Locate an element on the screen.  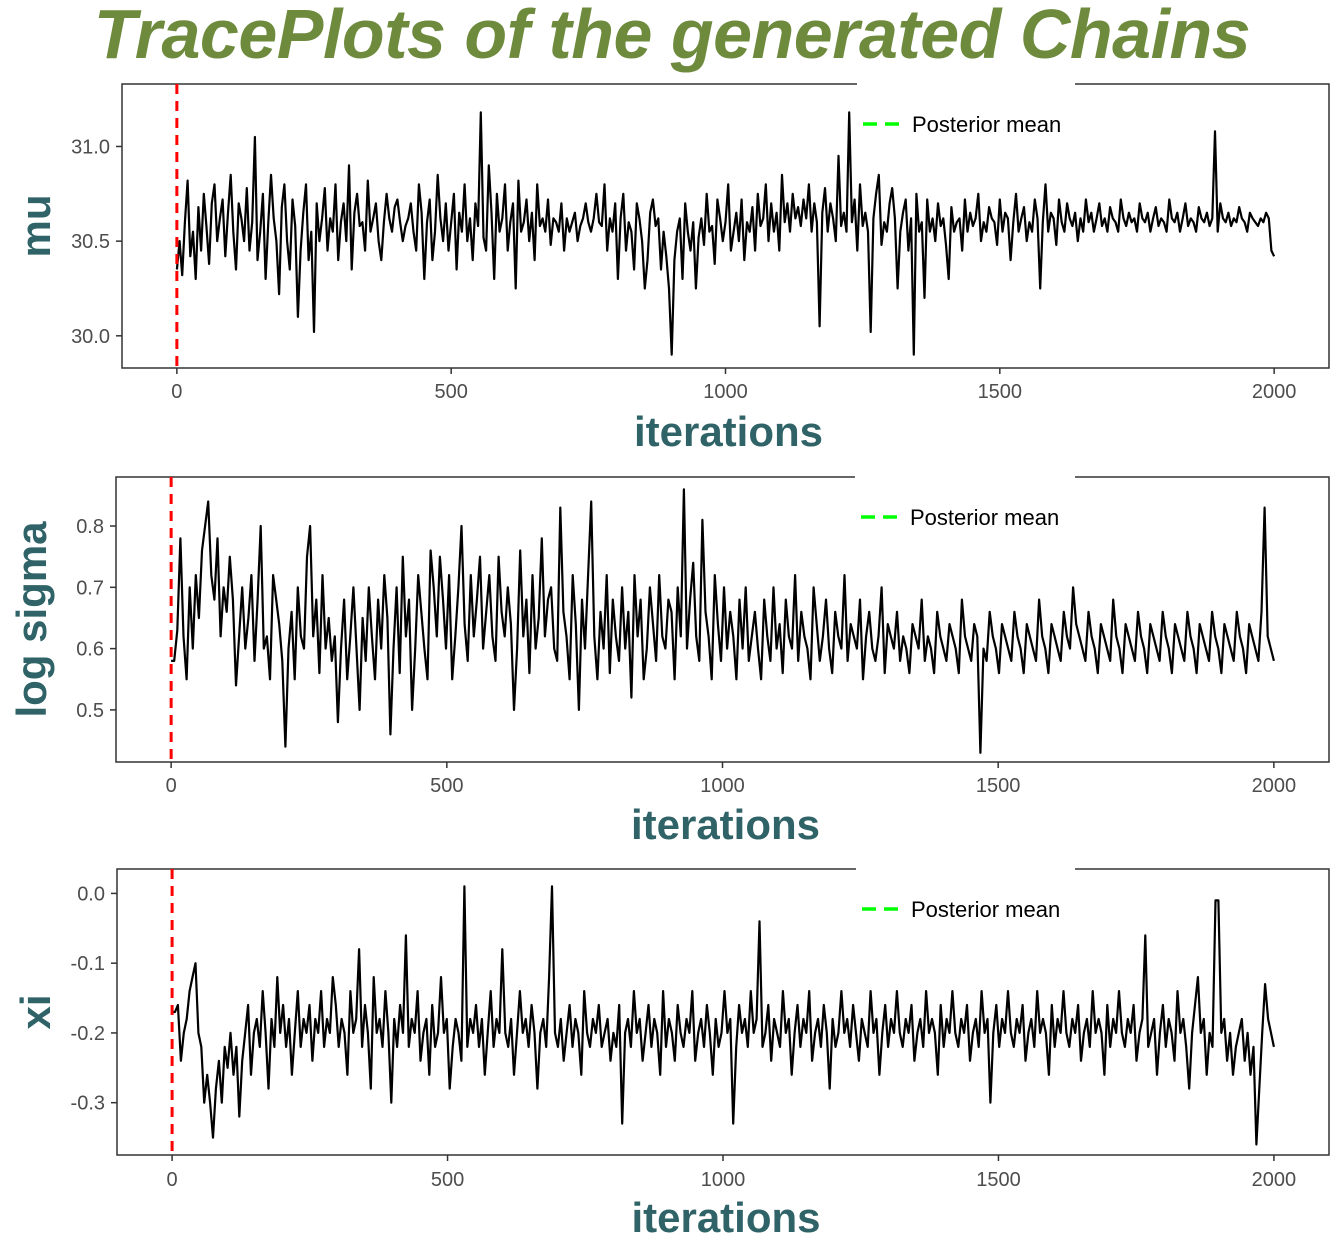
mu-x-tick-label: 2000 is located at coordinates (1274, 392).